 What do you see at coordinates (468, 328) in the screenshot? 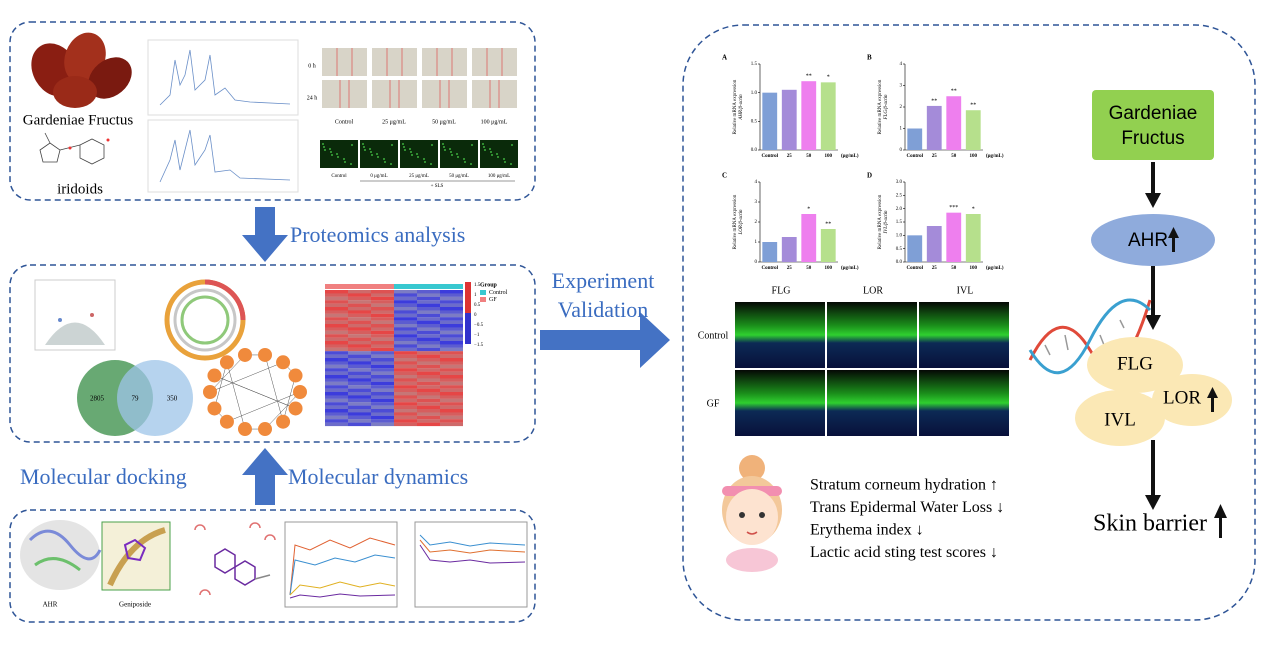
I see `scale-bar` at bounding box center [468, 328].